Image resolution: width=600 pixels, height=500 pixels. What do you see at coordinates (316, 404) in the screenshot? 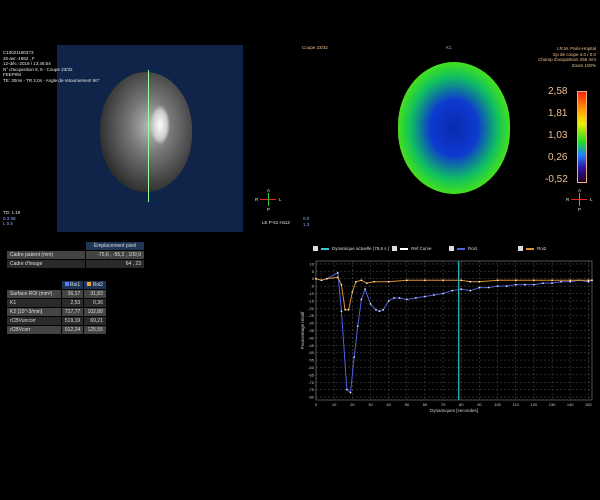
I see `x-tick-label: 0` at bounding box center [316, 404].